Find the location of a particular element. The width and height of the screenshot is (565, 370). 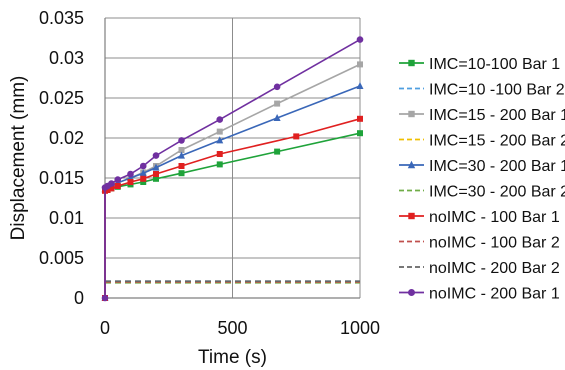

y-axis-title: Displacement (mm) is located at coordinates (18, 158).